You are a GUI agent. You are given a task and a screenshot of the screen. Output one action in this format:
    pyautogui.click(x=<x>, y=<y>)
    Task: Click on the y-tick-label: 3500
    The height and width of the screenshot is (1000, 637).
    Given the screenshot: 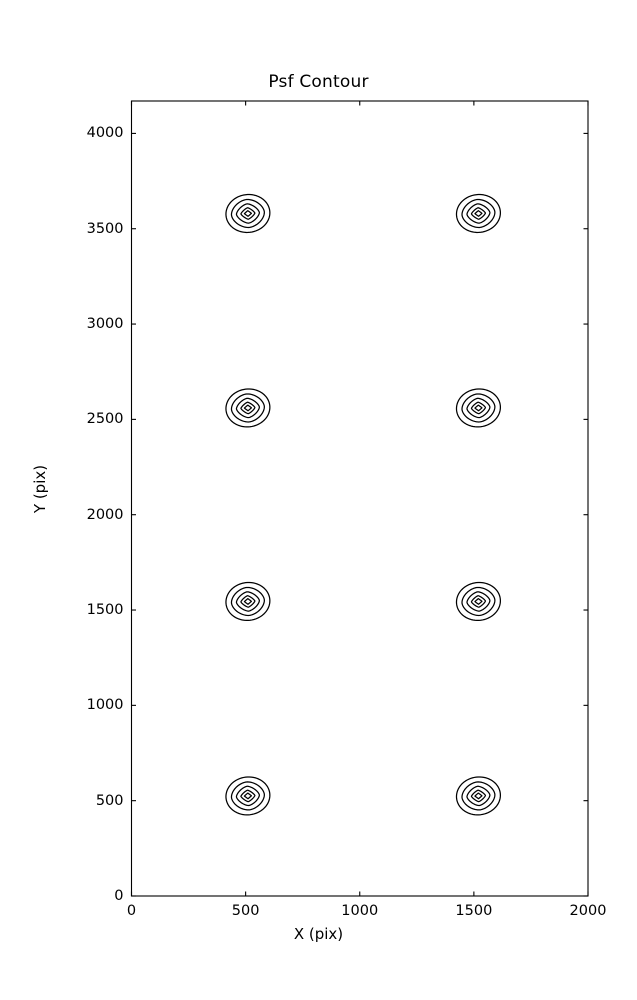 What is the action you would take?
    pyautogui.click(x=105, y=228)
    